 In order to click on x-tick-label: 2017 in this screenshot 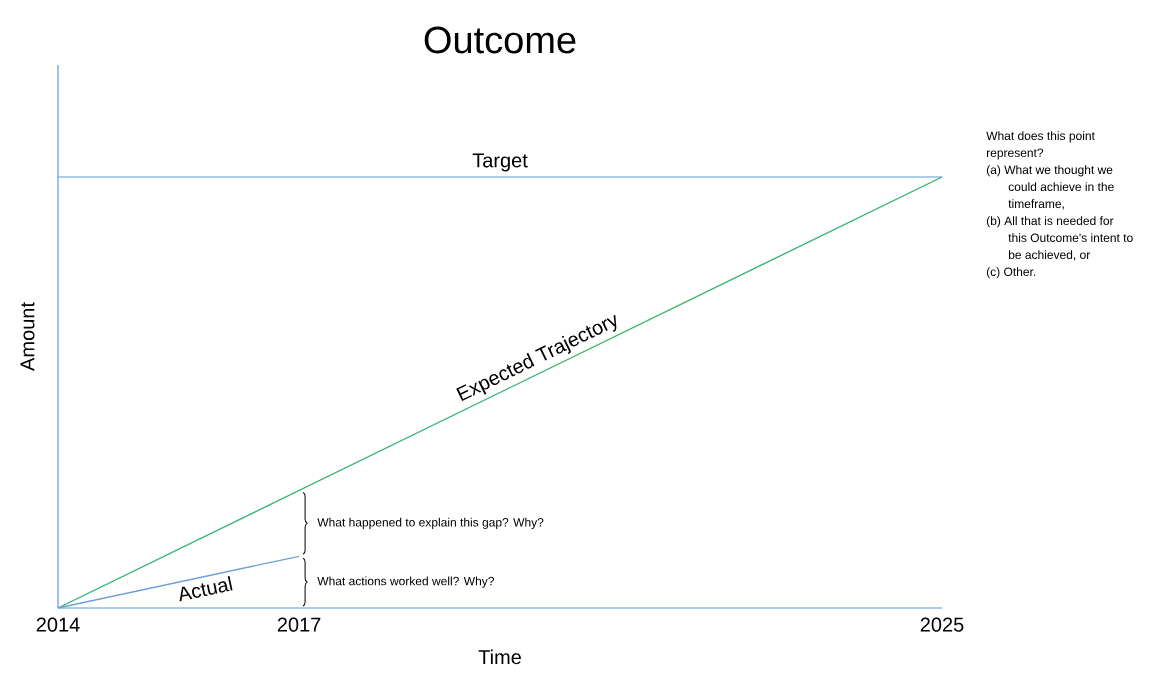, I will do `click(299, 624)`.